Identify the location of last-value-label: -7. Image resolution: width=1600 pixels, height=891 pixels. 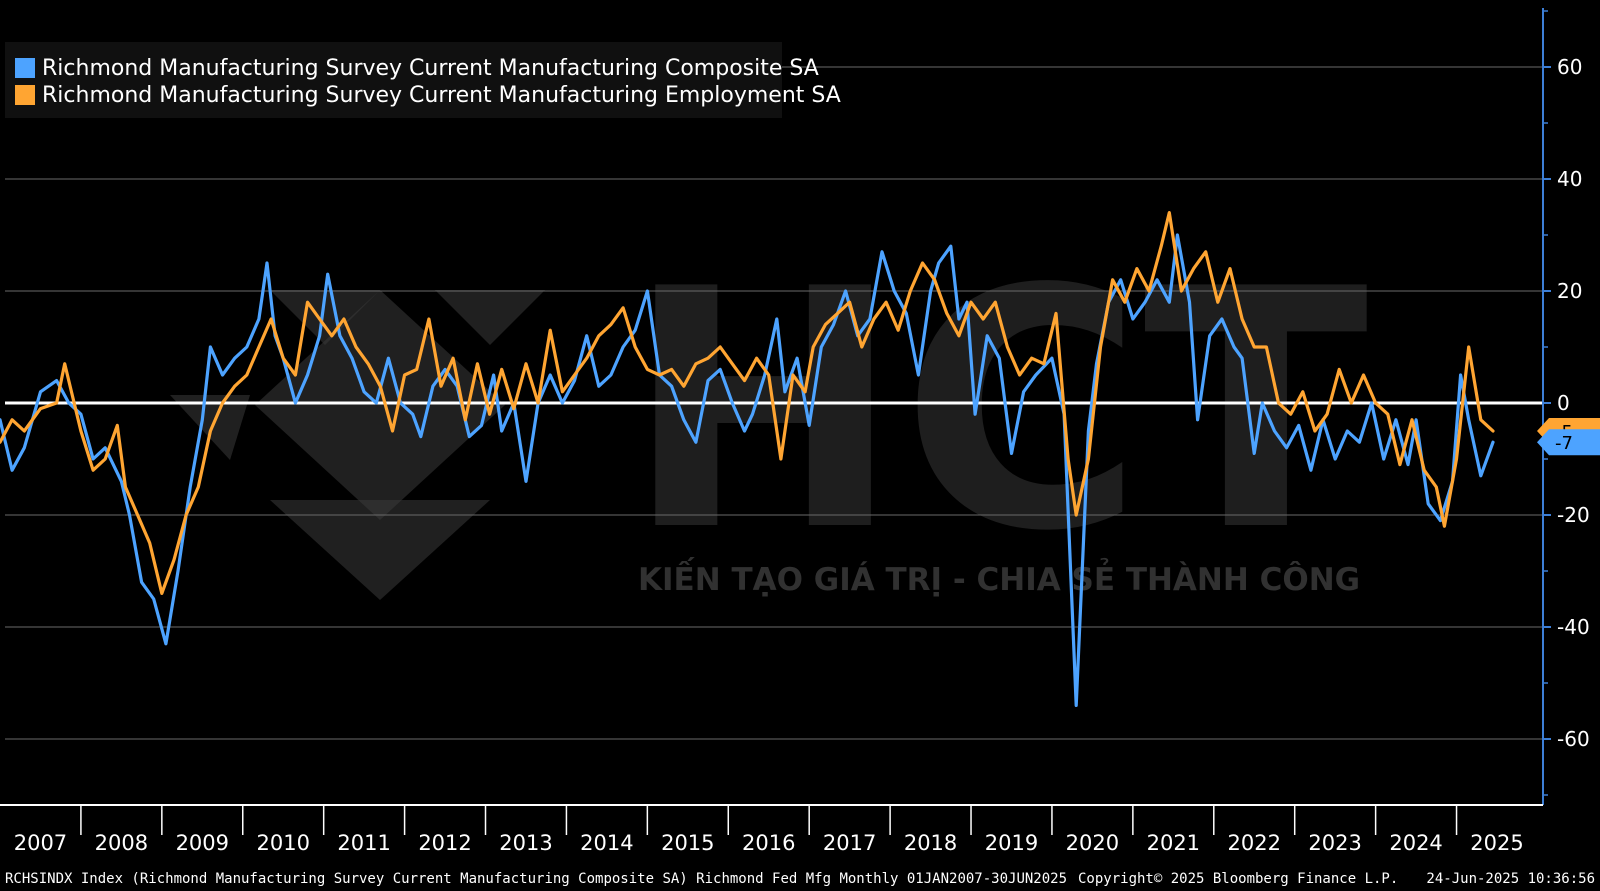
(1564, 443).